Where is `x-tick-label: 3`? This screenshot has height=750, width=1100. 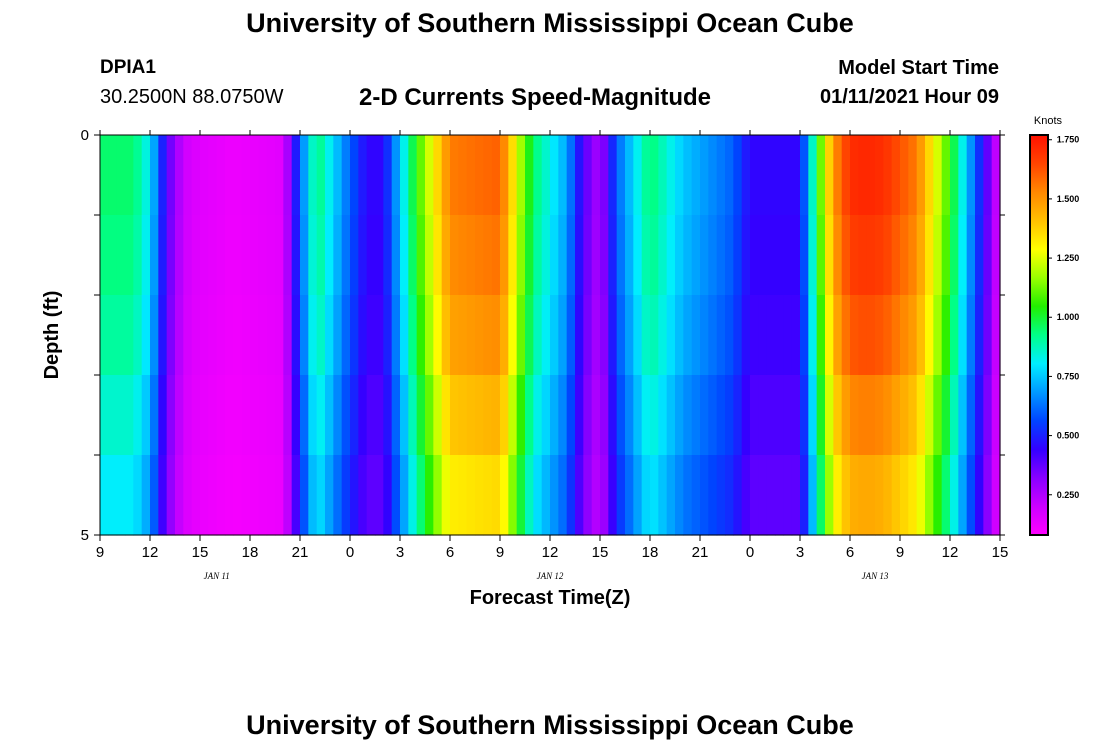
x-tick-label: 3 is located at coordinates (800, 552).